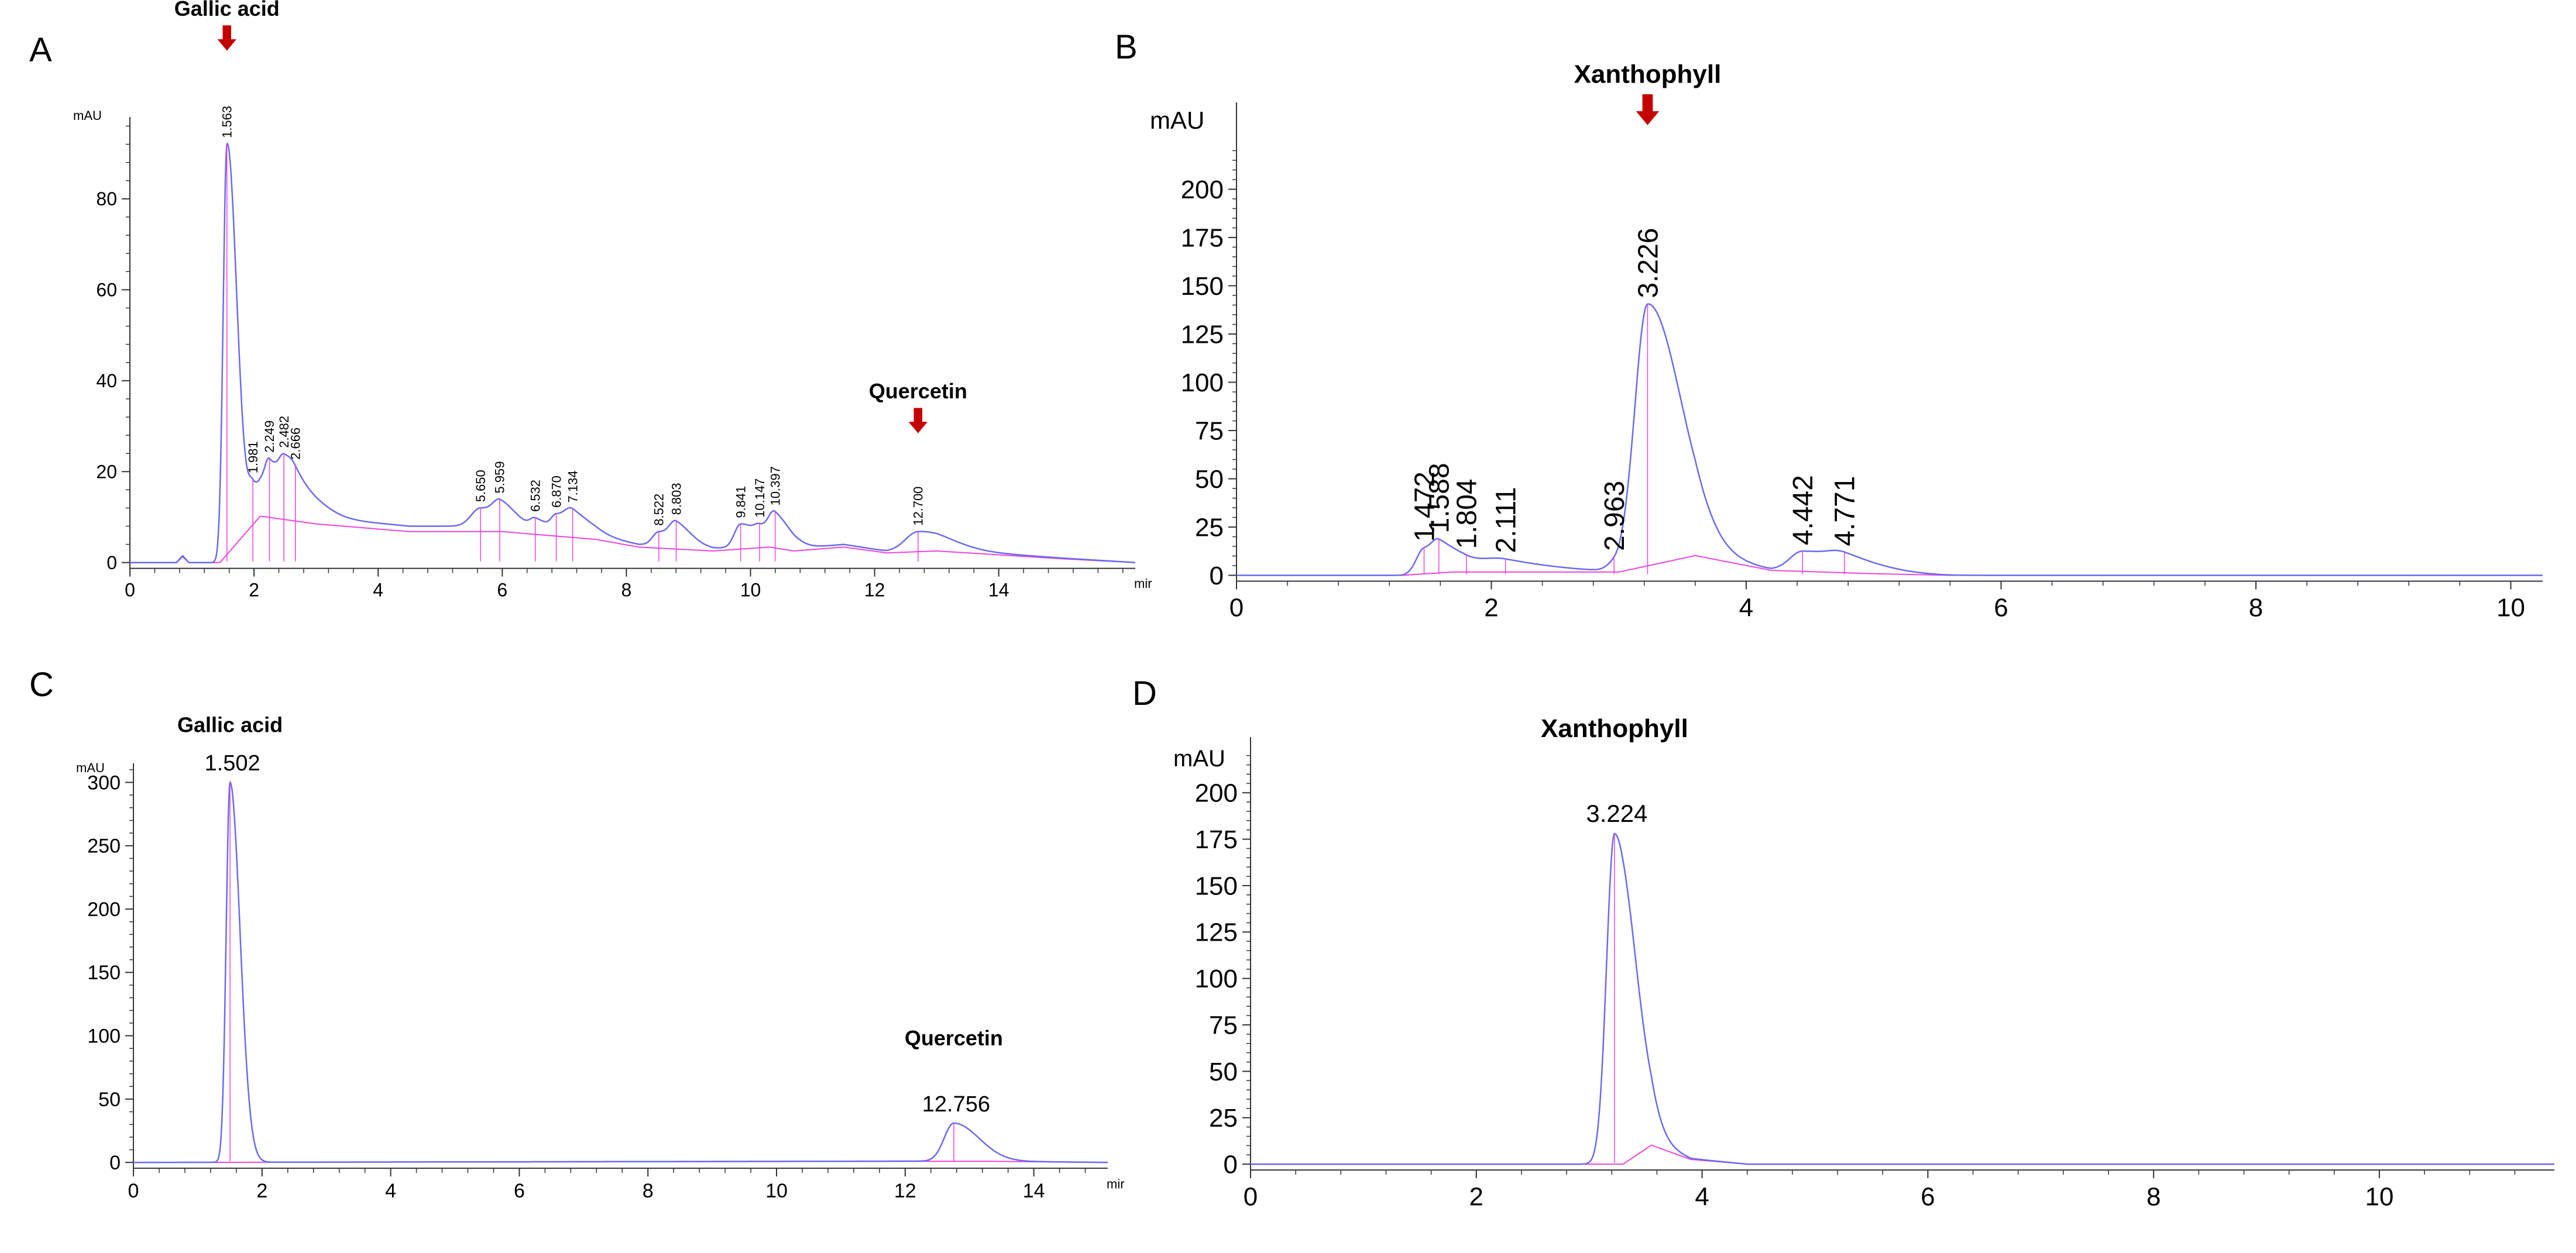  I want to click on y-tick-label: 80, so click(107, 198).